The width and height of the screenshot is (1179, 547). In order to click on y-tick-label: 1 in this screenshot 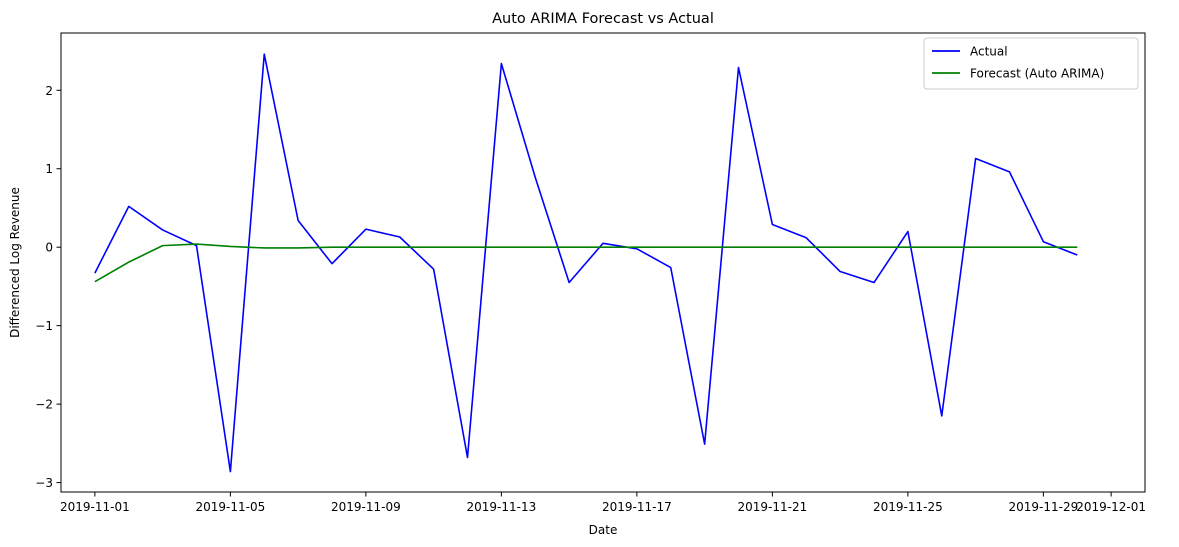, I will do `click(49, 169)`.